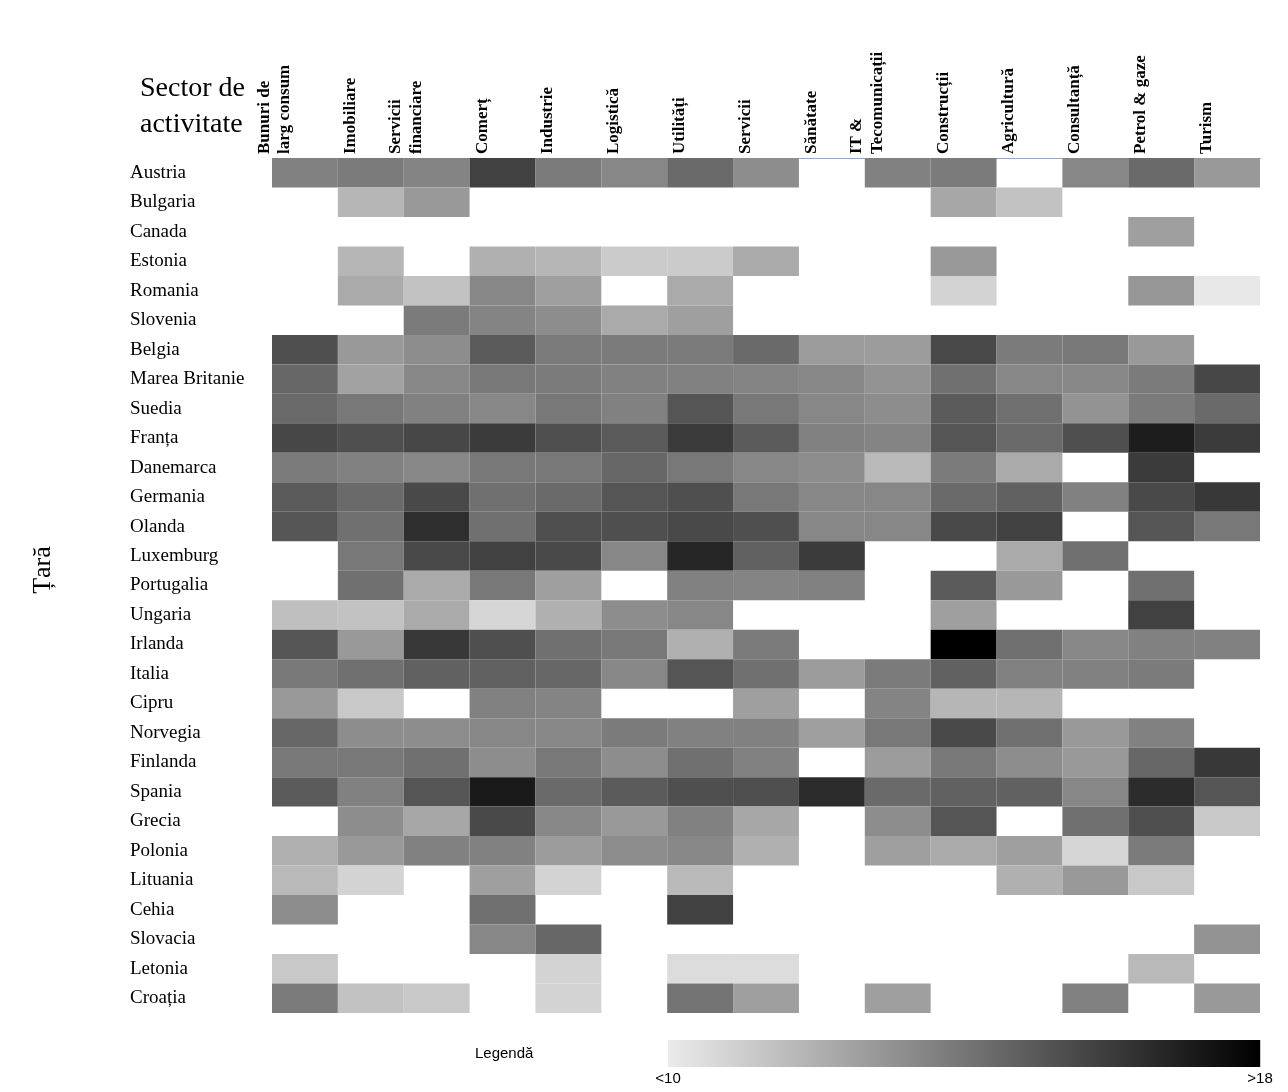  Describe the element at coordinates (158, 525) in the screenshot. I see `y-tick-label: Olanda` at that location.